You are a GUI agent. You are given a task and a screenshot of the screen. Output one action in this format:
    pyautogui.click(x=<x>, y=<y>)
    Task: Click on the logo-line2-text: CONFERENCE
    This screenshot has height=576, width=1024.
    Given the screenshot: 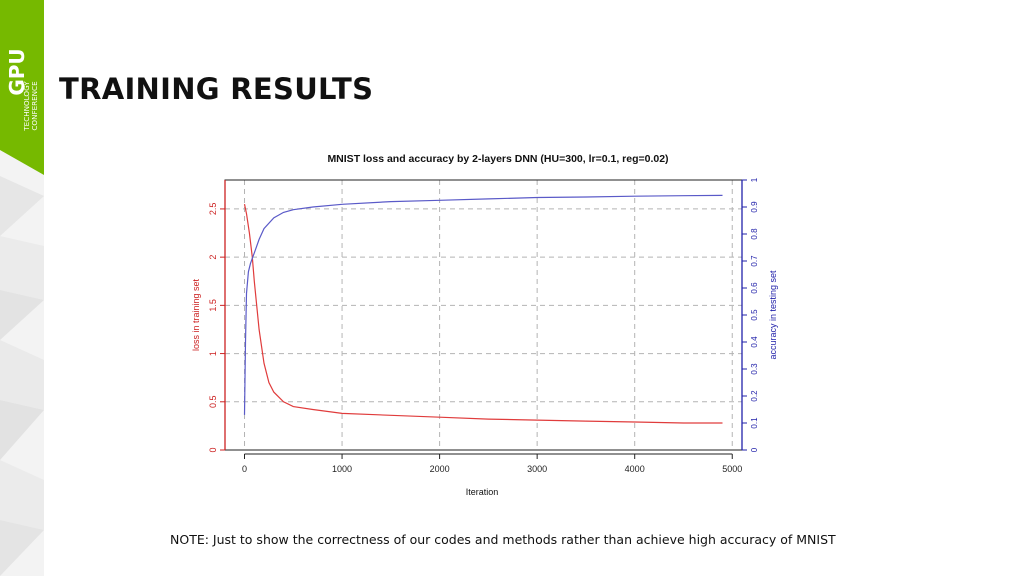 What is the action you would take?
    pyautogui.click(x=34, y=106)
    